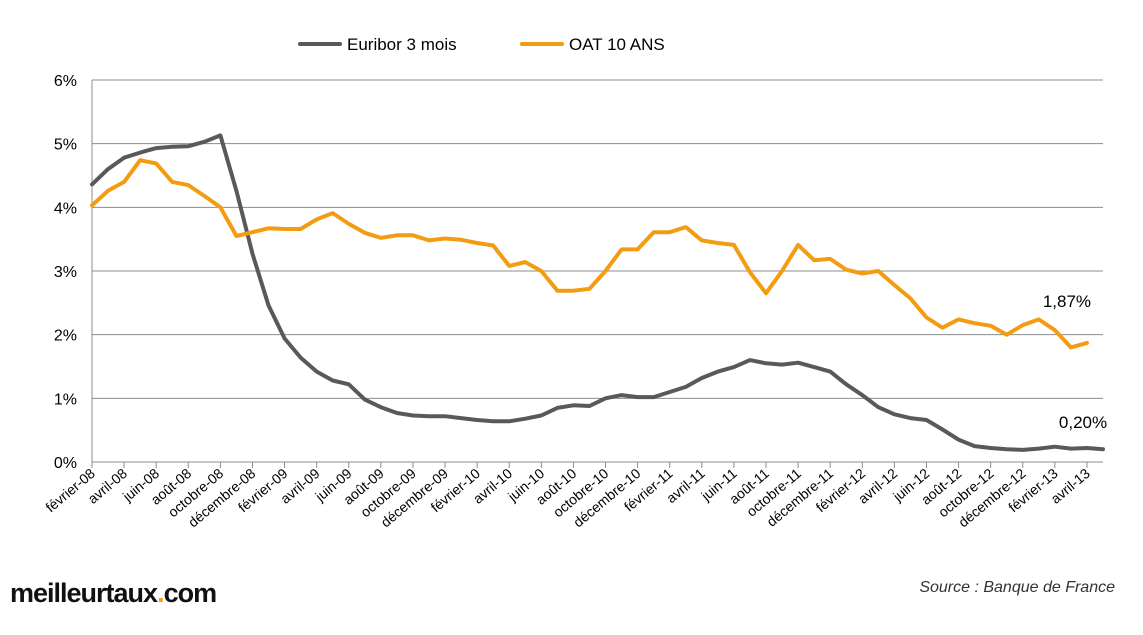 The height and width of the screenshot is (635, 1143). Describe the element at coordinates (65, 463) in the screenshot. I see `y-tick-label: 0%` at that location.